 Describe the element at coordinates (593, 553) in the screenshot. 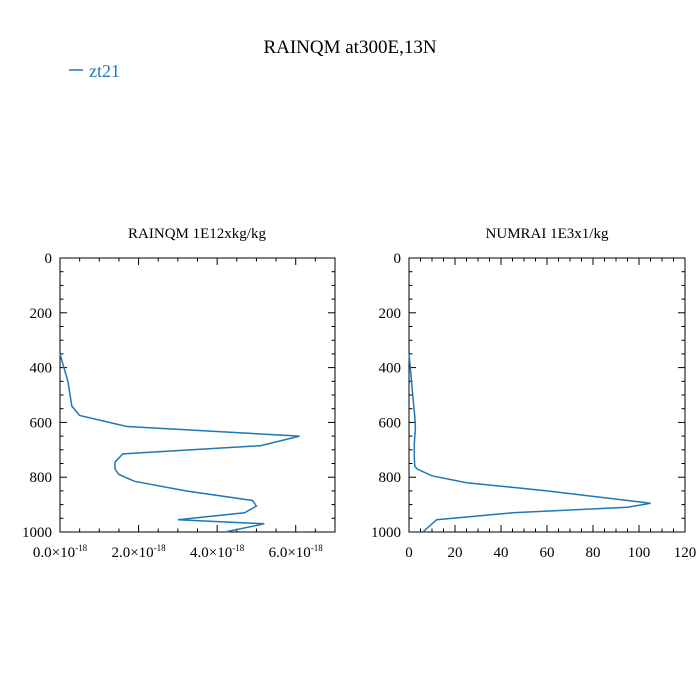

I see `x-tick-label: 80` at that location.